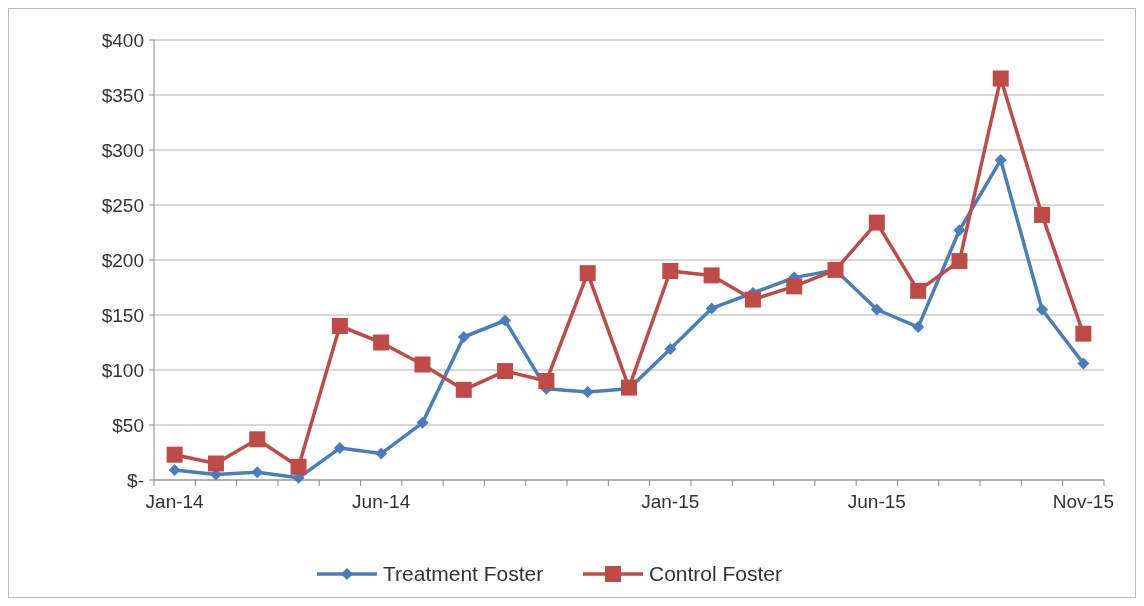 The width and height of the screenshot is (1144, 606). Describe the element at coordinates (122, 150) in the screenshot. I see `y-tick-label: $300` at that location.